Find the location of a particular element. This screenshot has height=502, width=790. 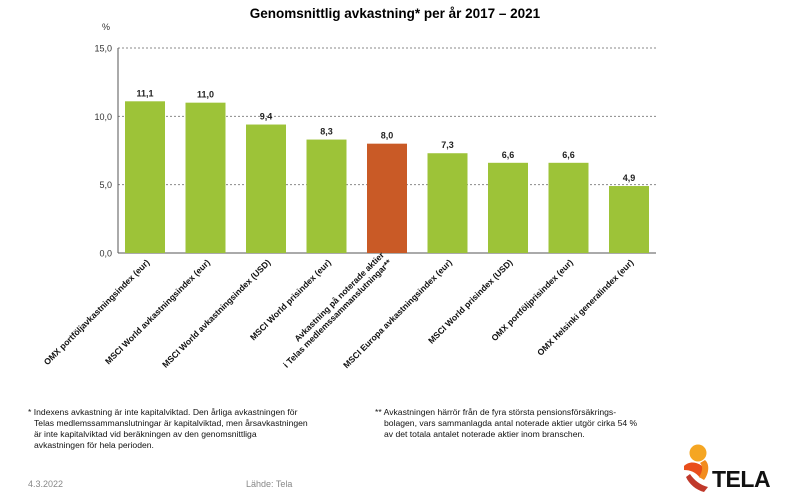

tela-logo-mark is located at coordinates (696, 468).